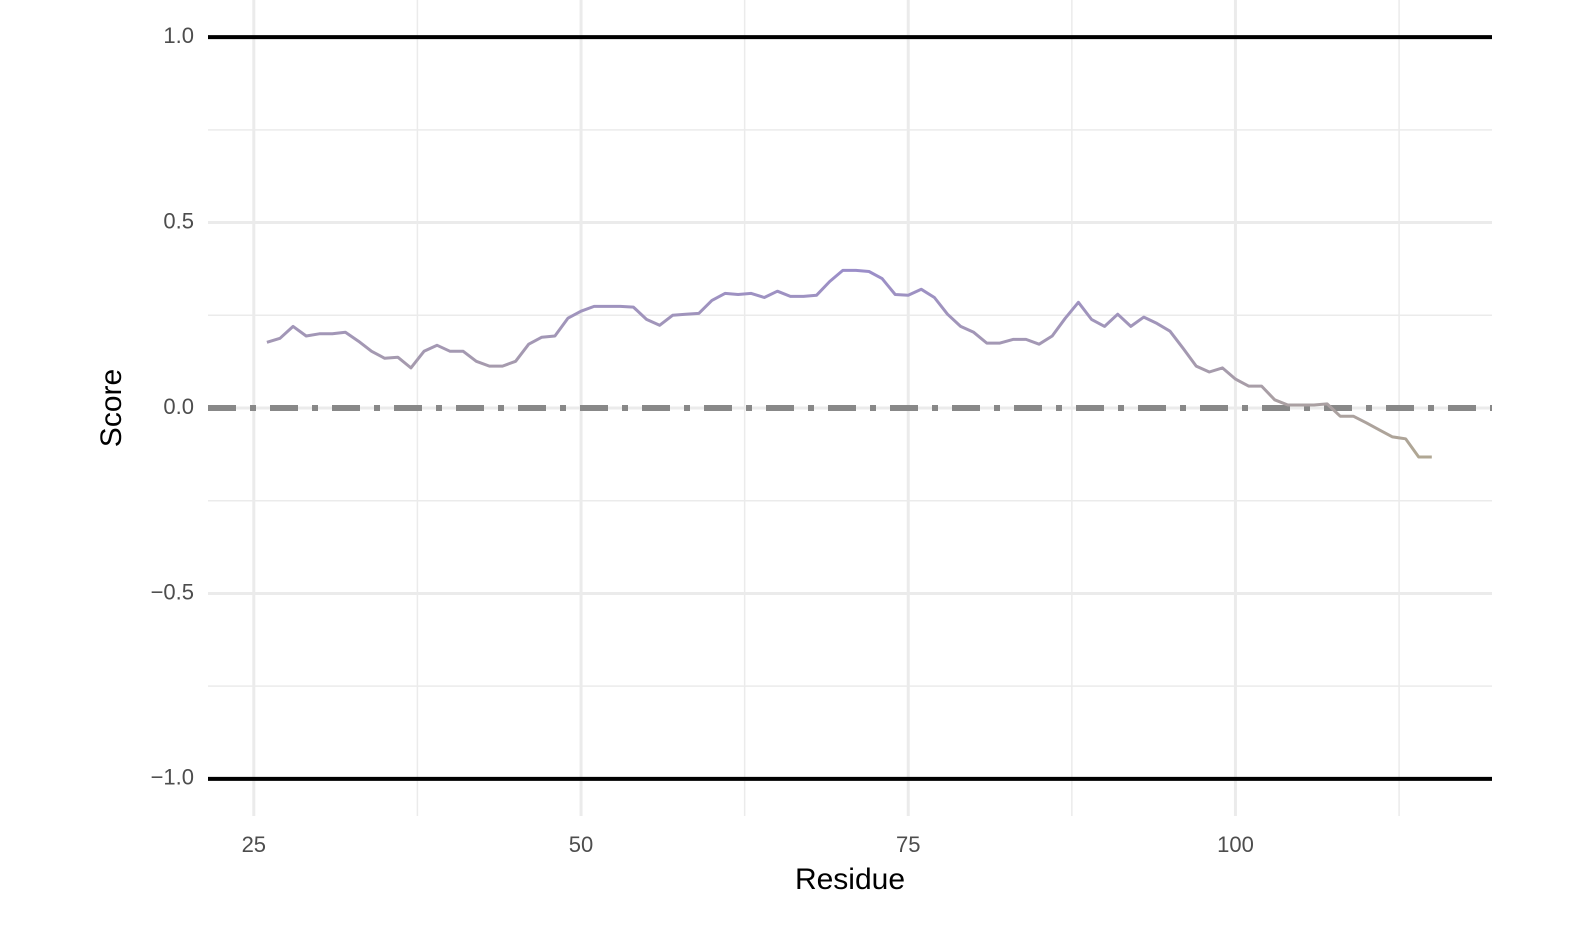  Describe the element at coordinates (254, 844) in the screenshot. I see `x-tick-label: 25` at that location.